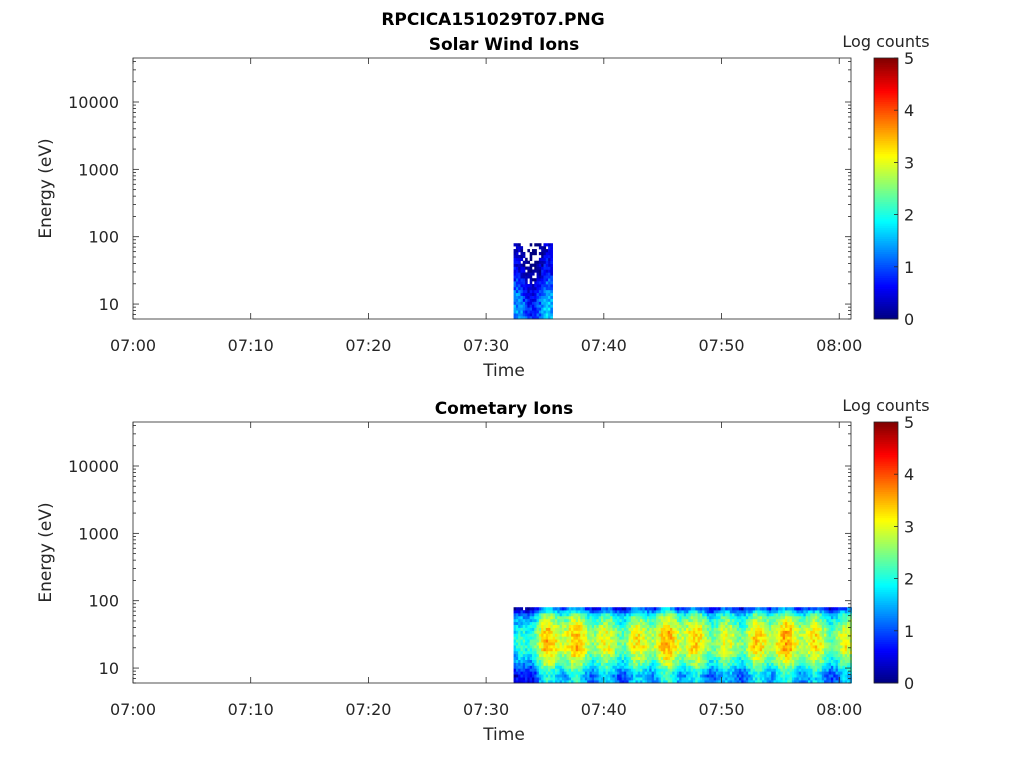 Image resolution: width=1024 pixels, height=768 pixels. I want to click on figure-title: RPCICA151029T07.PNG, so click(492, 20).